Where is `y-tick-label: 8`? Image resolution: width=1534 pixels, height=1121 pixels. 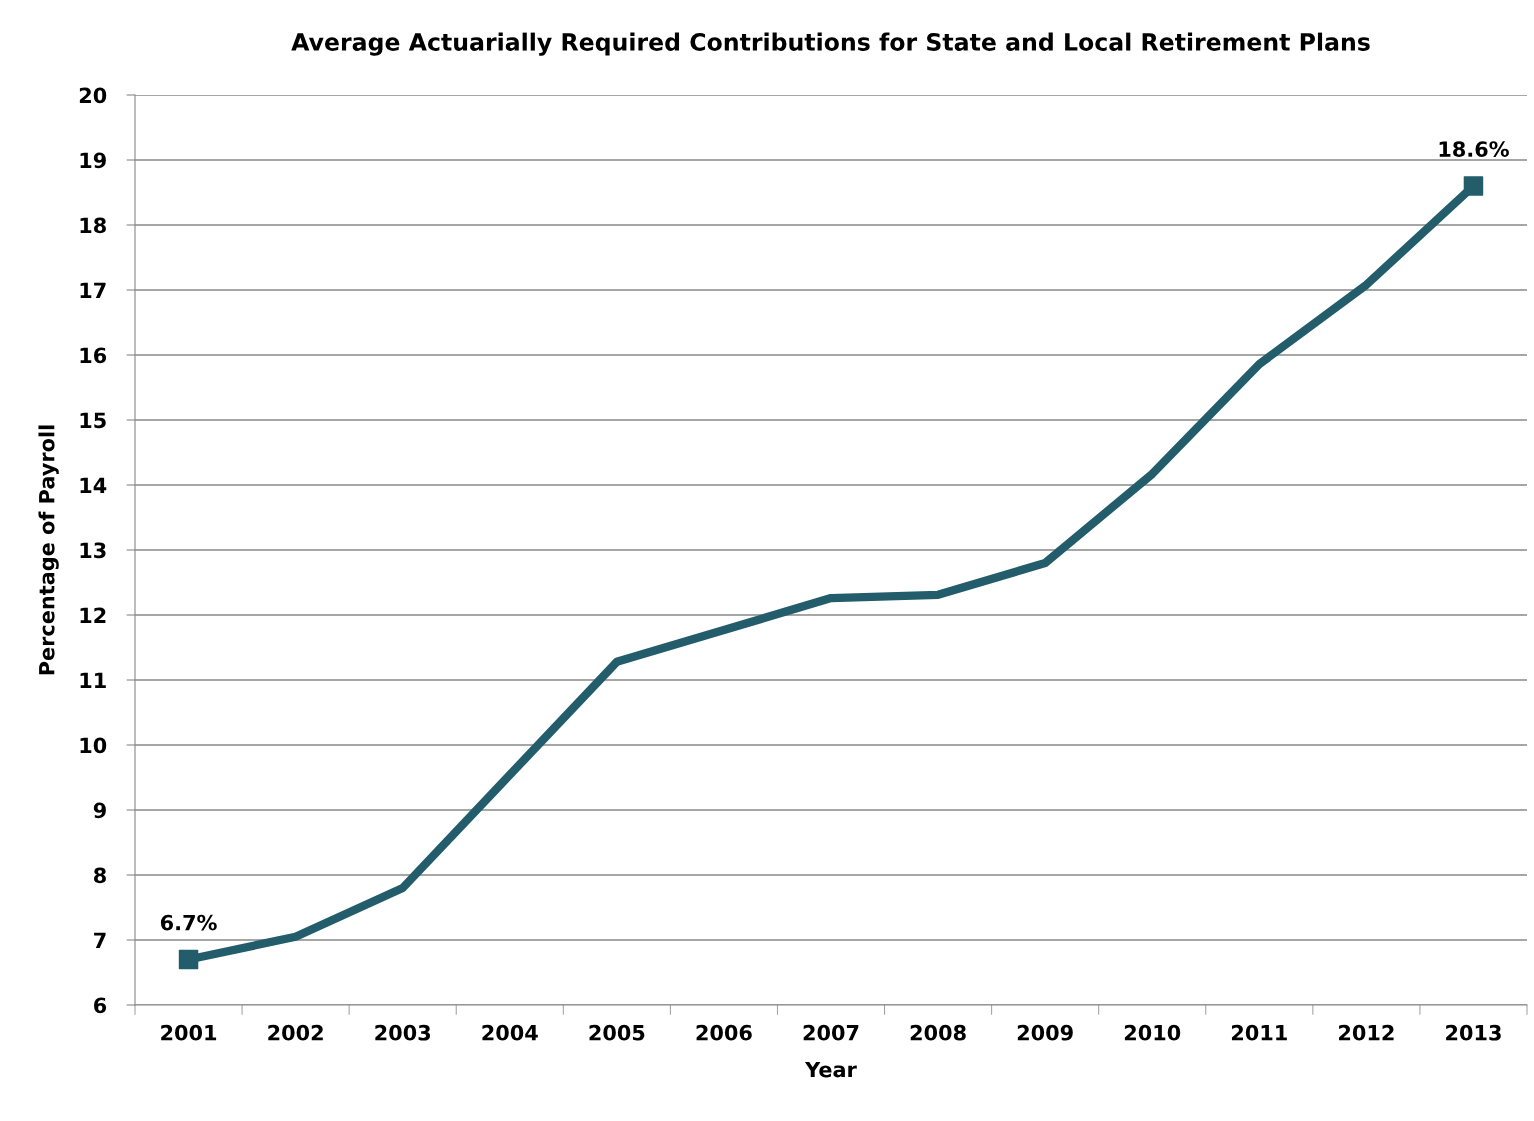 y-tick-label: 8 is located at coordinates (100, 875).